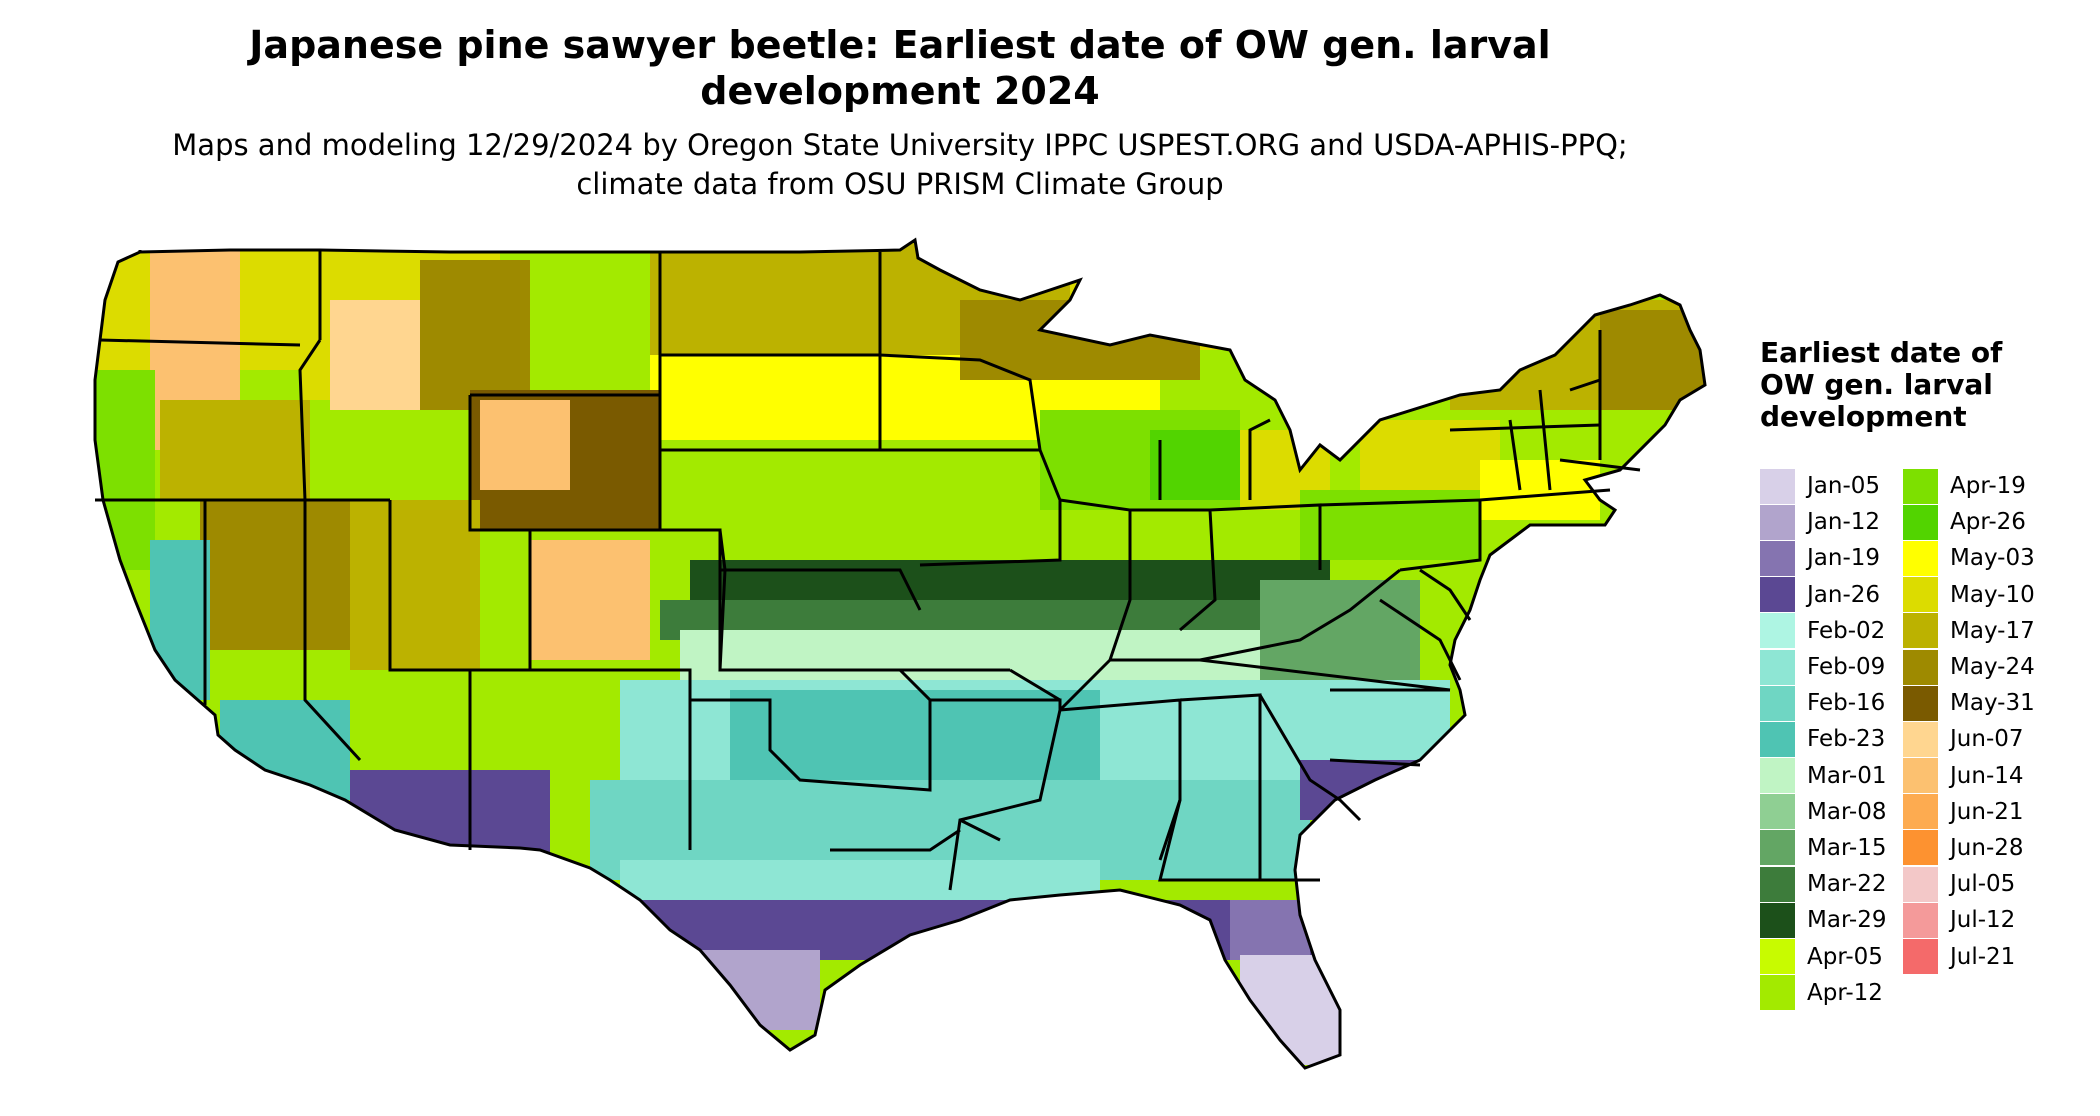 This screenshot has height=1116, width=2100. I want to click on legend-label: Jan-12, so click(1844, 522).